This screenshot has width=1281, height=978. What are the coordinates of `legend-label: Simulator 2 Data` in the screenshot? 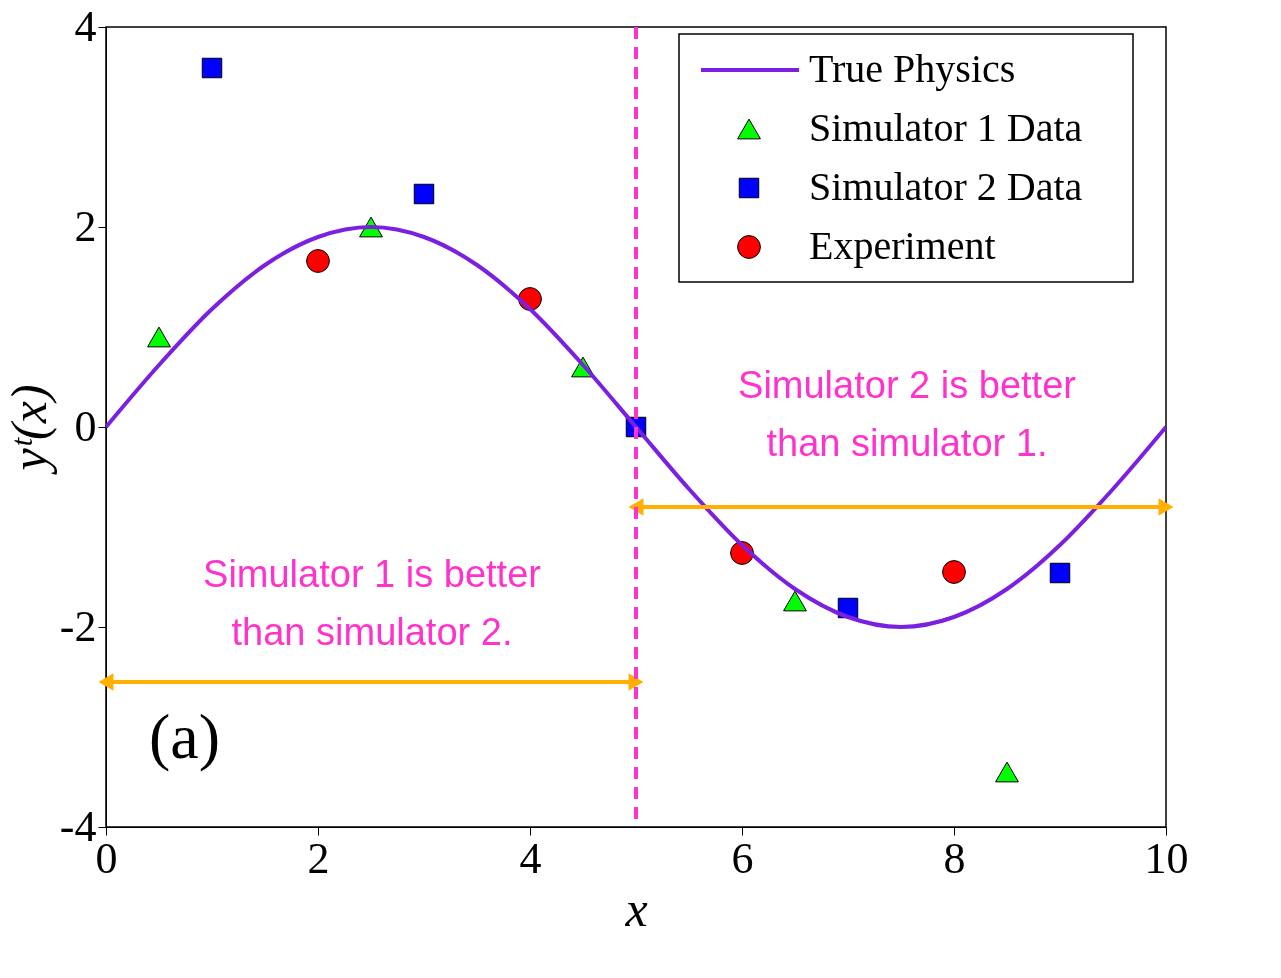 It's located at (946, 186).